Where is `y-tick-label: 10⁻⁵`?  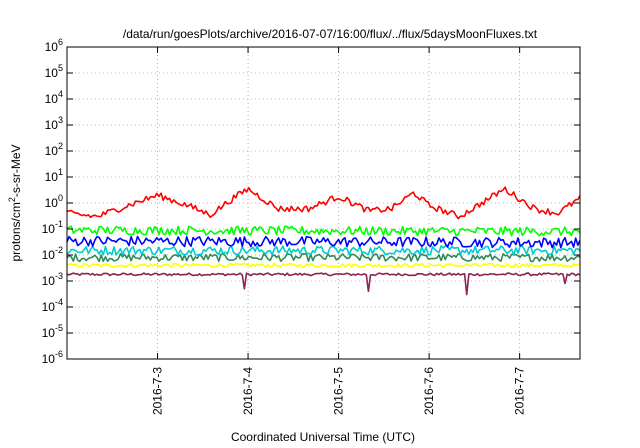
y-tick-label: 10⁻⁵ is located at coordinates (52, 331).